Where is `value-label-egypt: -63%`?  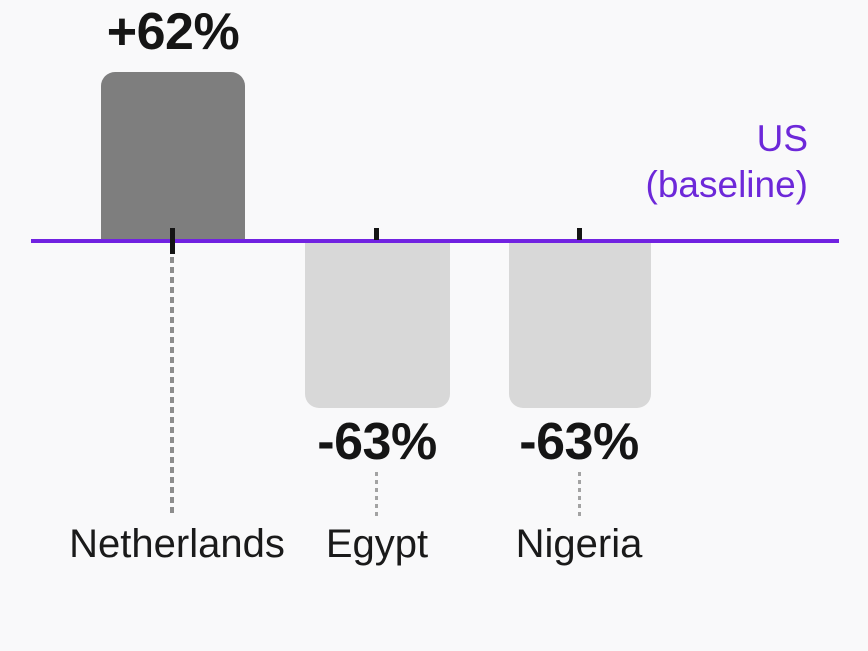
value-label-egypt: -63% is located at coordinates (377, 442).